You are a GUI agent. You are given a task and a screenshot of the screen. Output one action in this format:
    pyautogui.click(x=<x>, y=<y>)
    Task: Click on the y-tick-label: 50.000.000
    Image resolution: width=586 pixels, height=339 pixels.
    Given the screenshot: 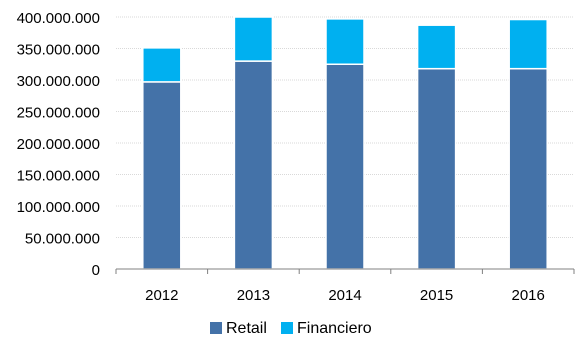 What is the action you would take?
    pyautogui.click(x=62, y=239)
    